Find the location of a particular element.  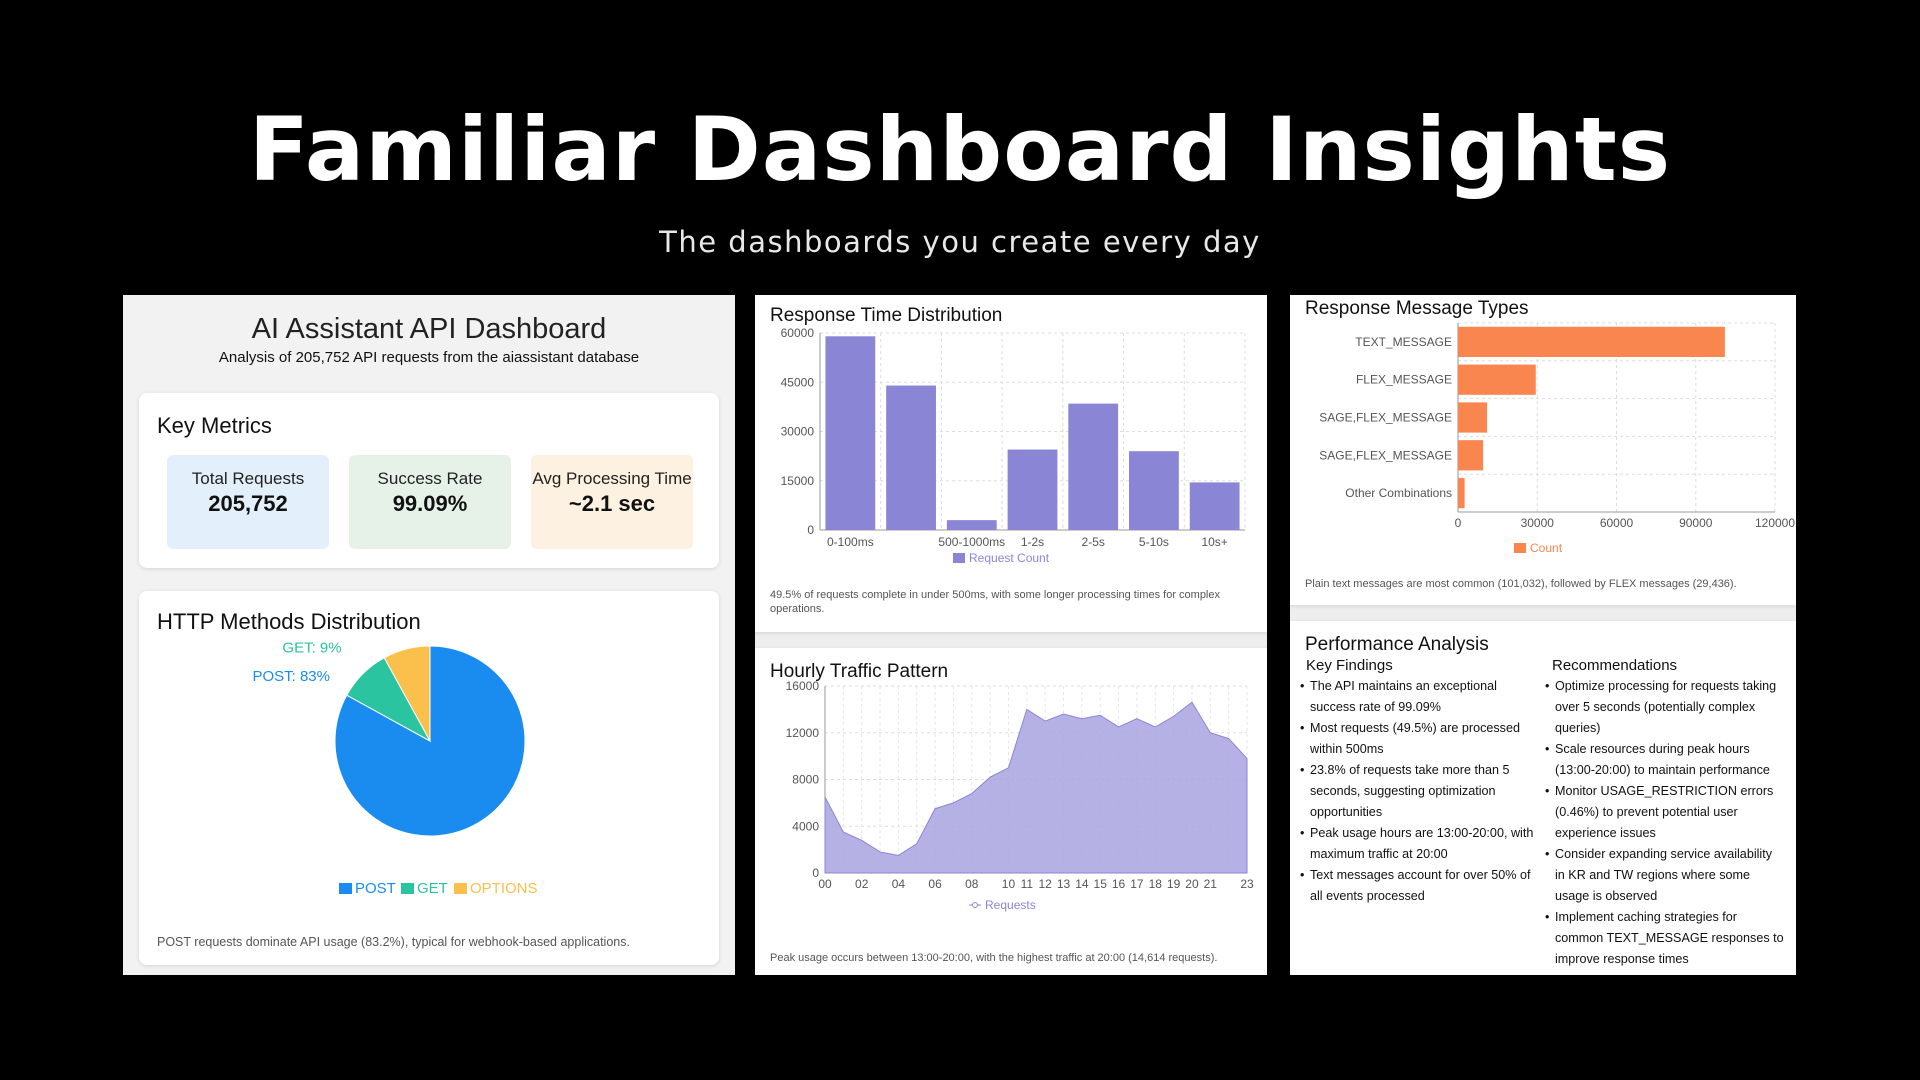

legend-marker is located at coordinates (975, 905).